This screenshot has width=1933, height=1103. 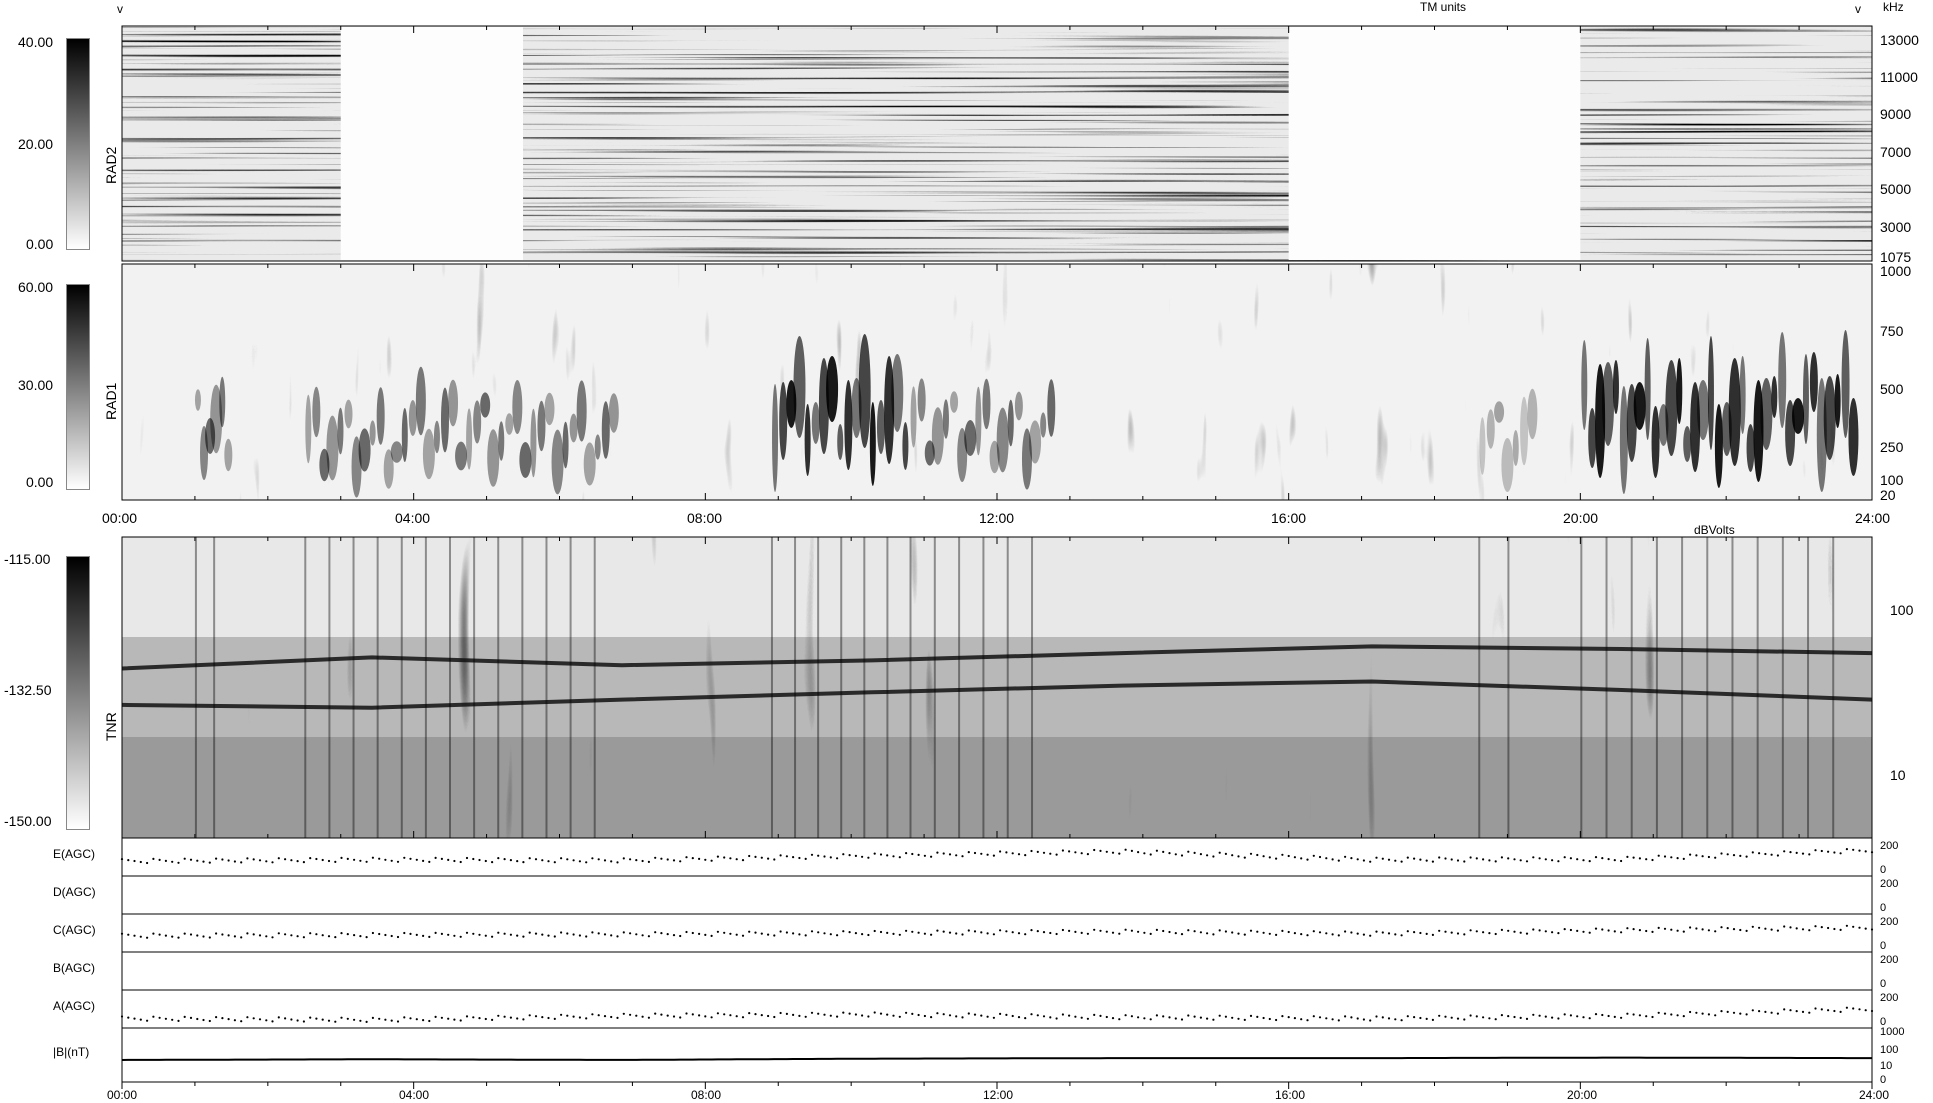 I want to click on rad1-freq-tick: 500, so click(x=1892, y=389).